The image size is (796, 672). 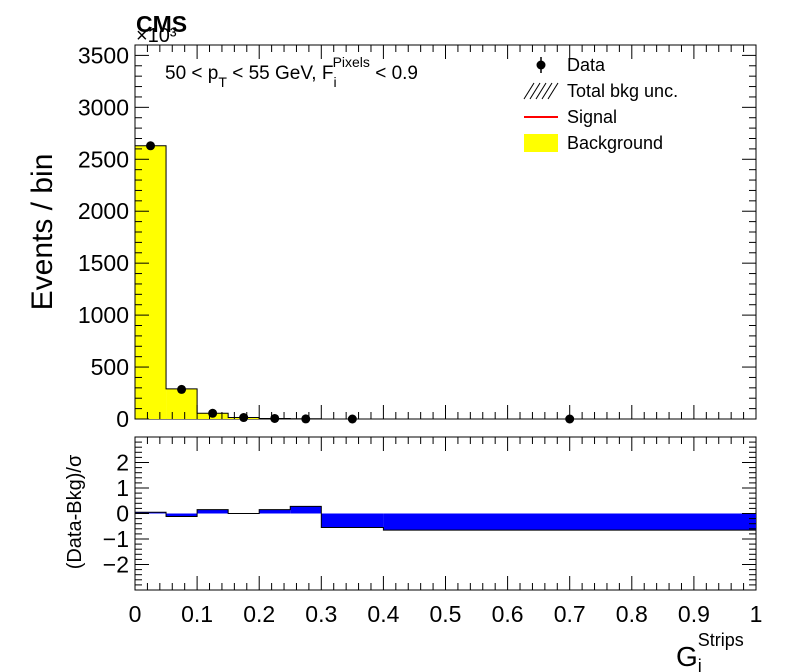 I want to click on main-y-tick-label: 3000, so click(x=103, y=107).